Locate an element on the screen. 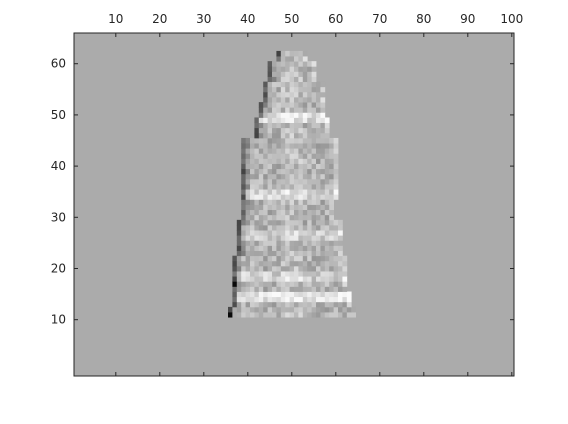  x-tick-label: 50 is located at coordinates (291, 19).